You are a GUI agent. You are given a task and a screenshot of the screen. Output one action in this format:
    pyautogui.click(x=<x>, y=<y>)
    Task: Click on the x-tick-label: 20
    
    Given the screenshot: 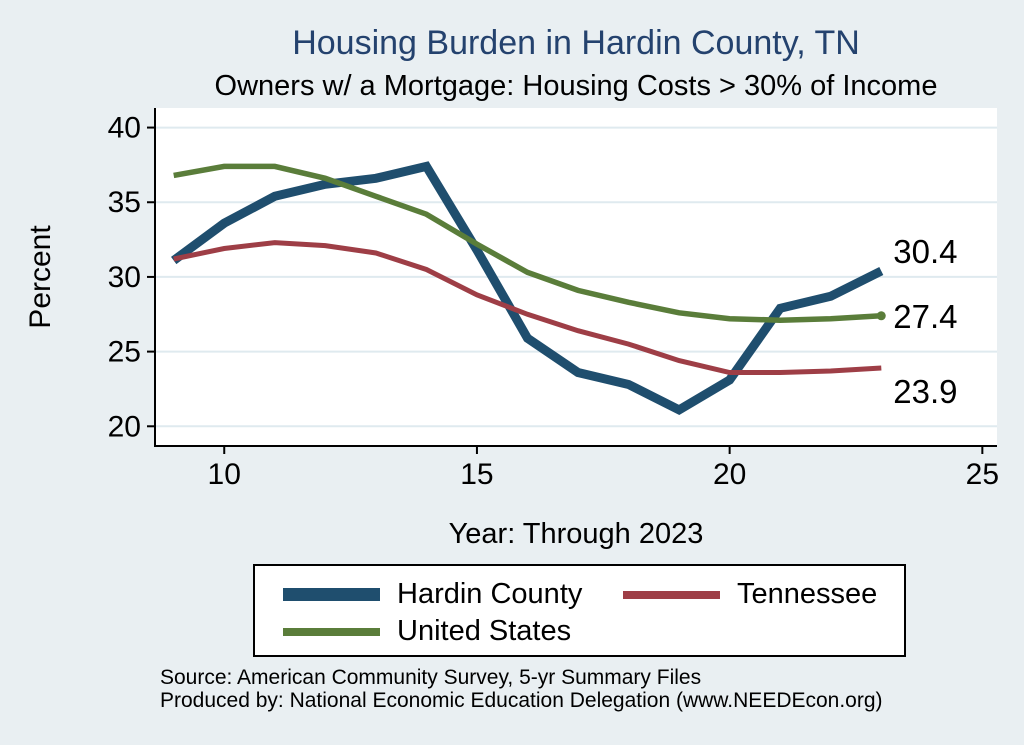 What is the action you would take?
    pyautogui.click(x=729, y=474)
    